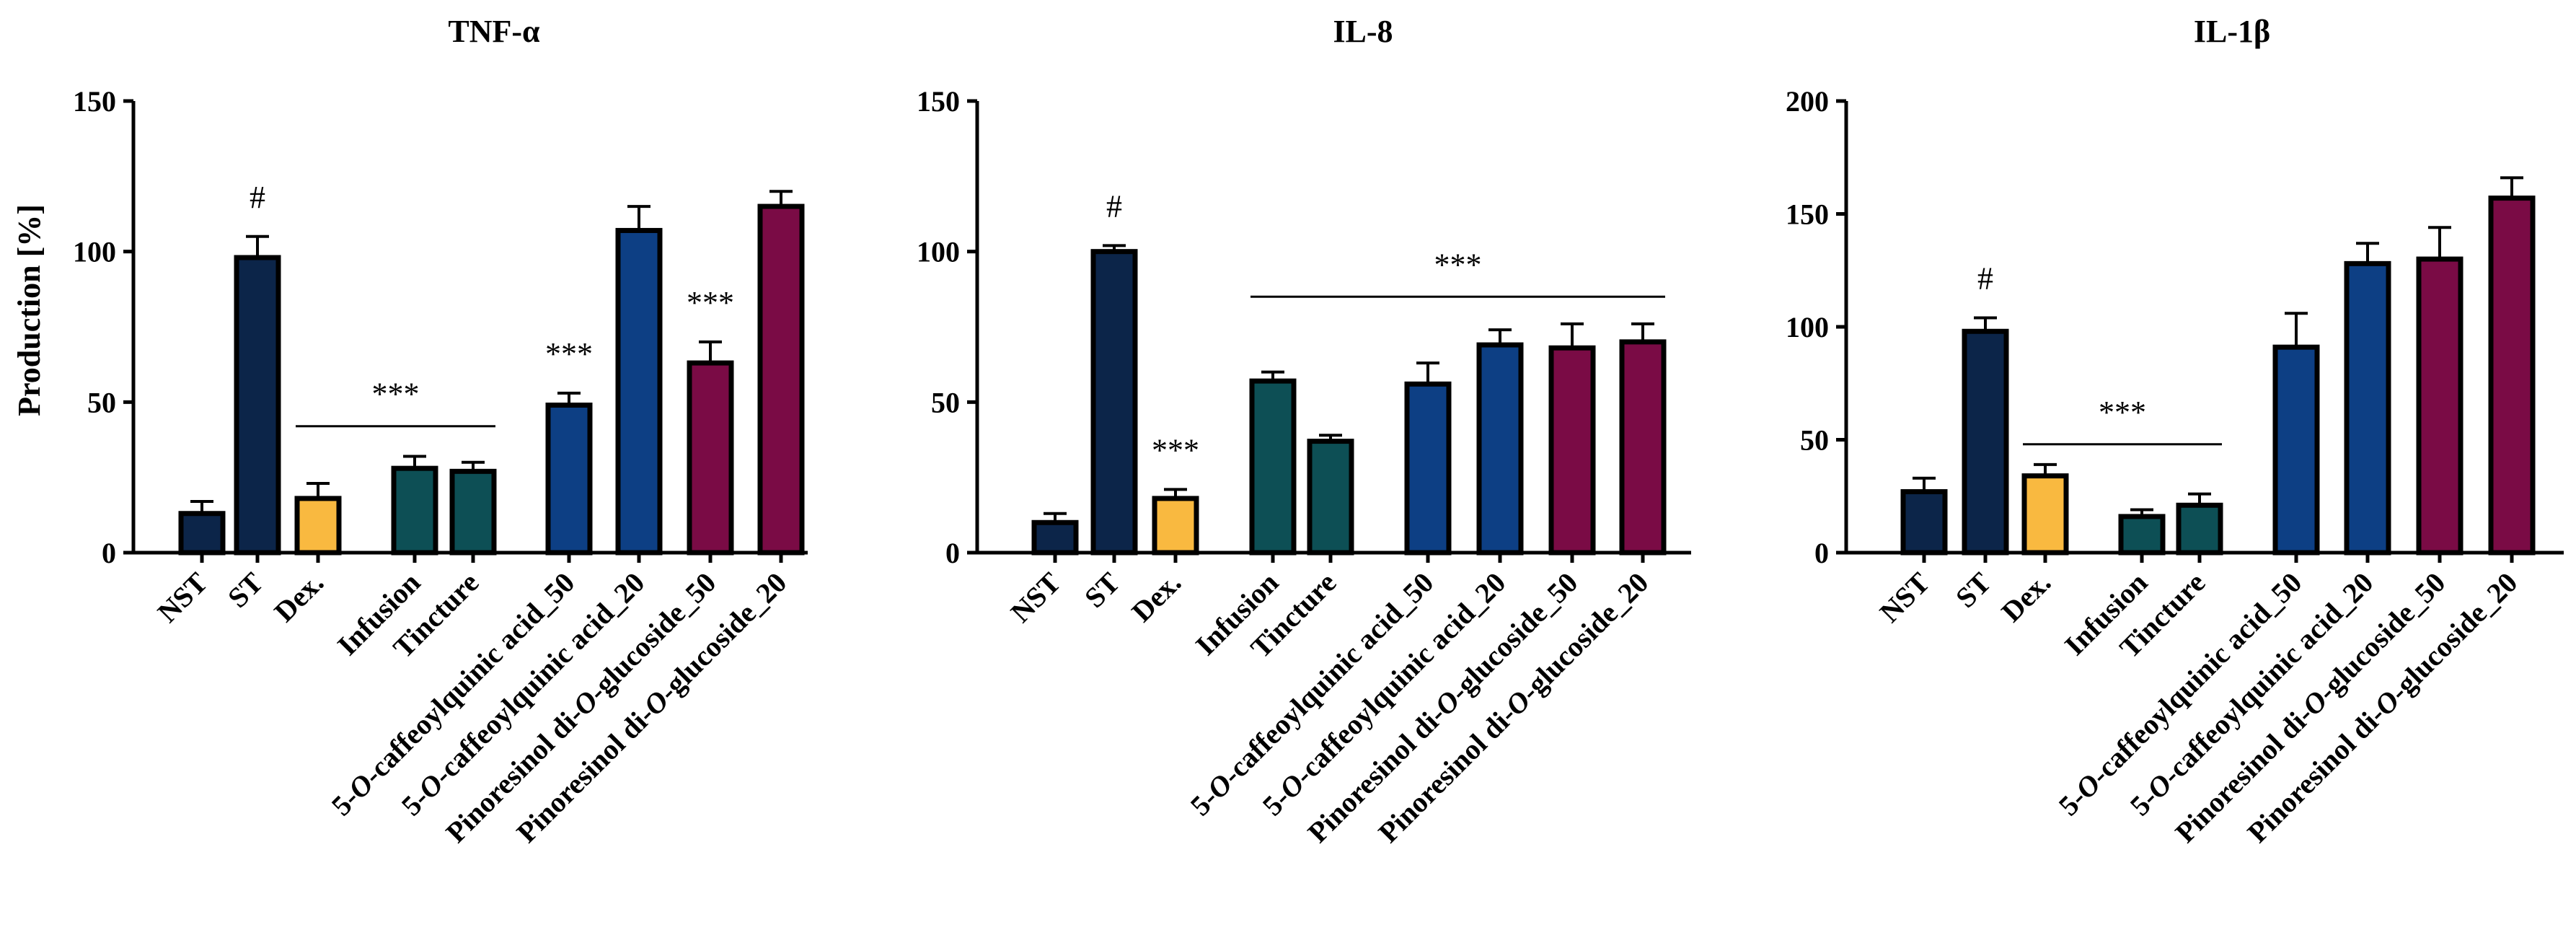  I want to click on chart-title: IL-8, so click(1363, 31).